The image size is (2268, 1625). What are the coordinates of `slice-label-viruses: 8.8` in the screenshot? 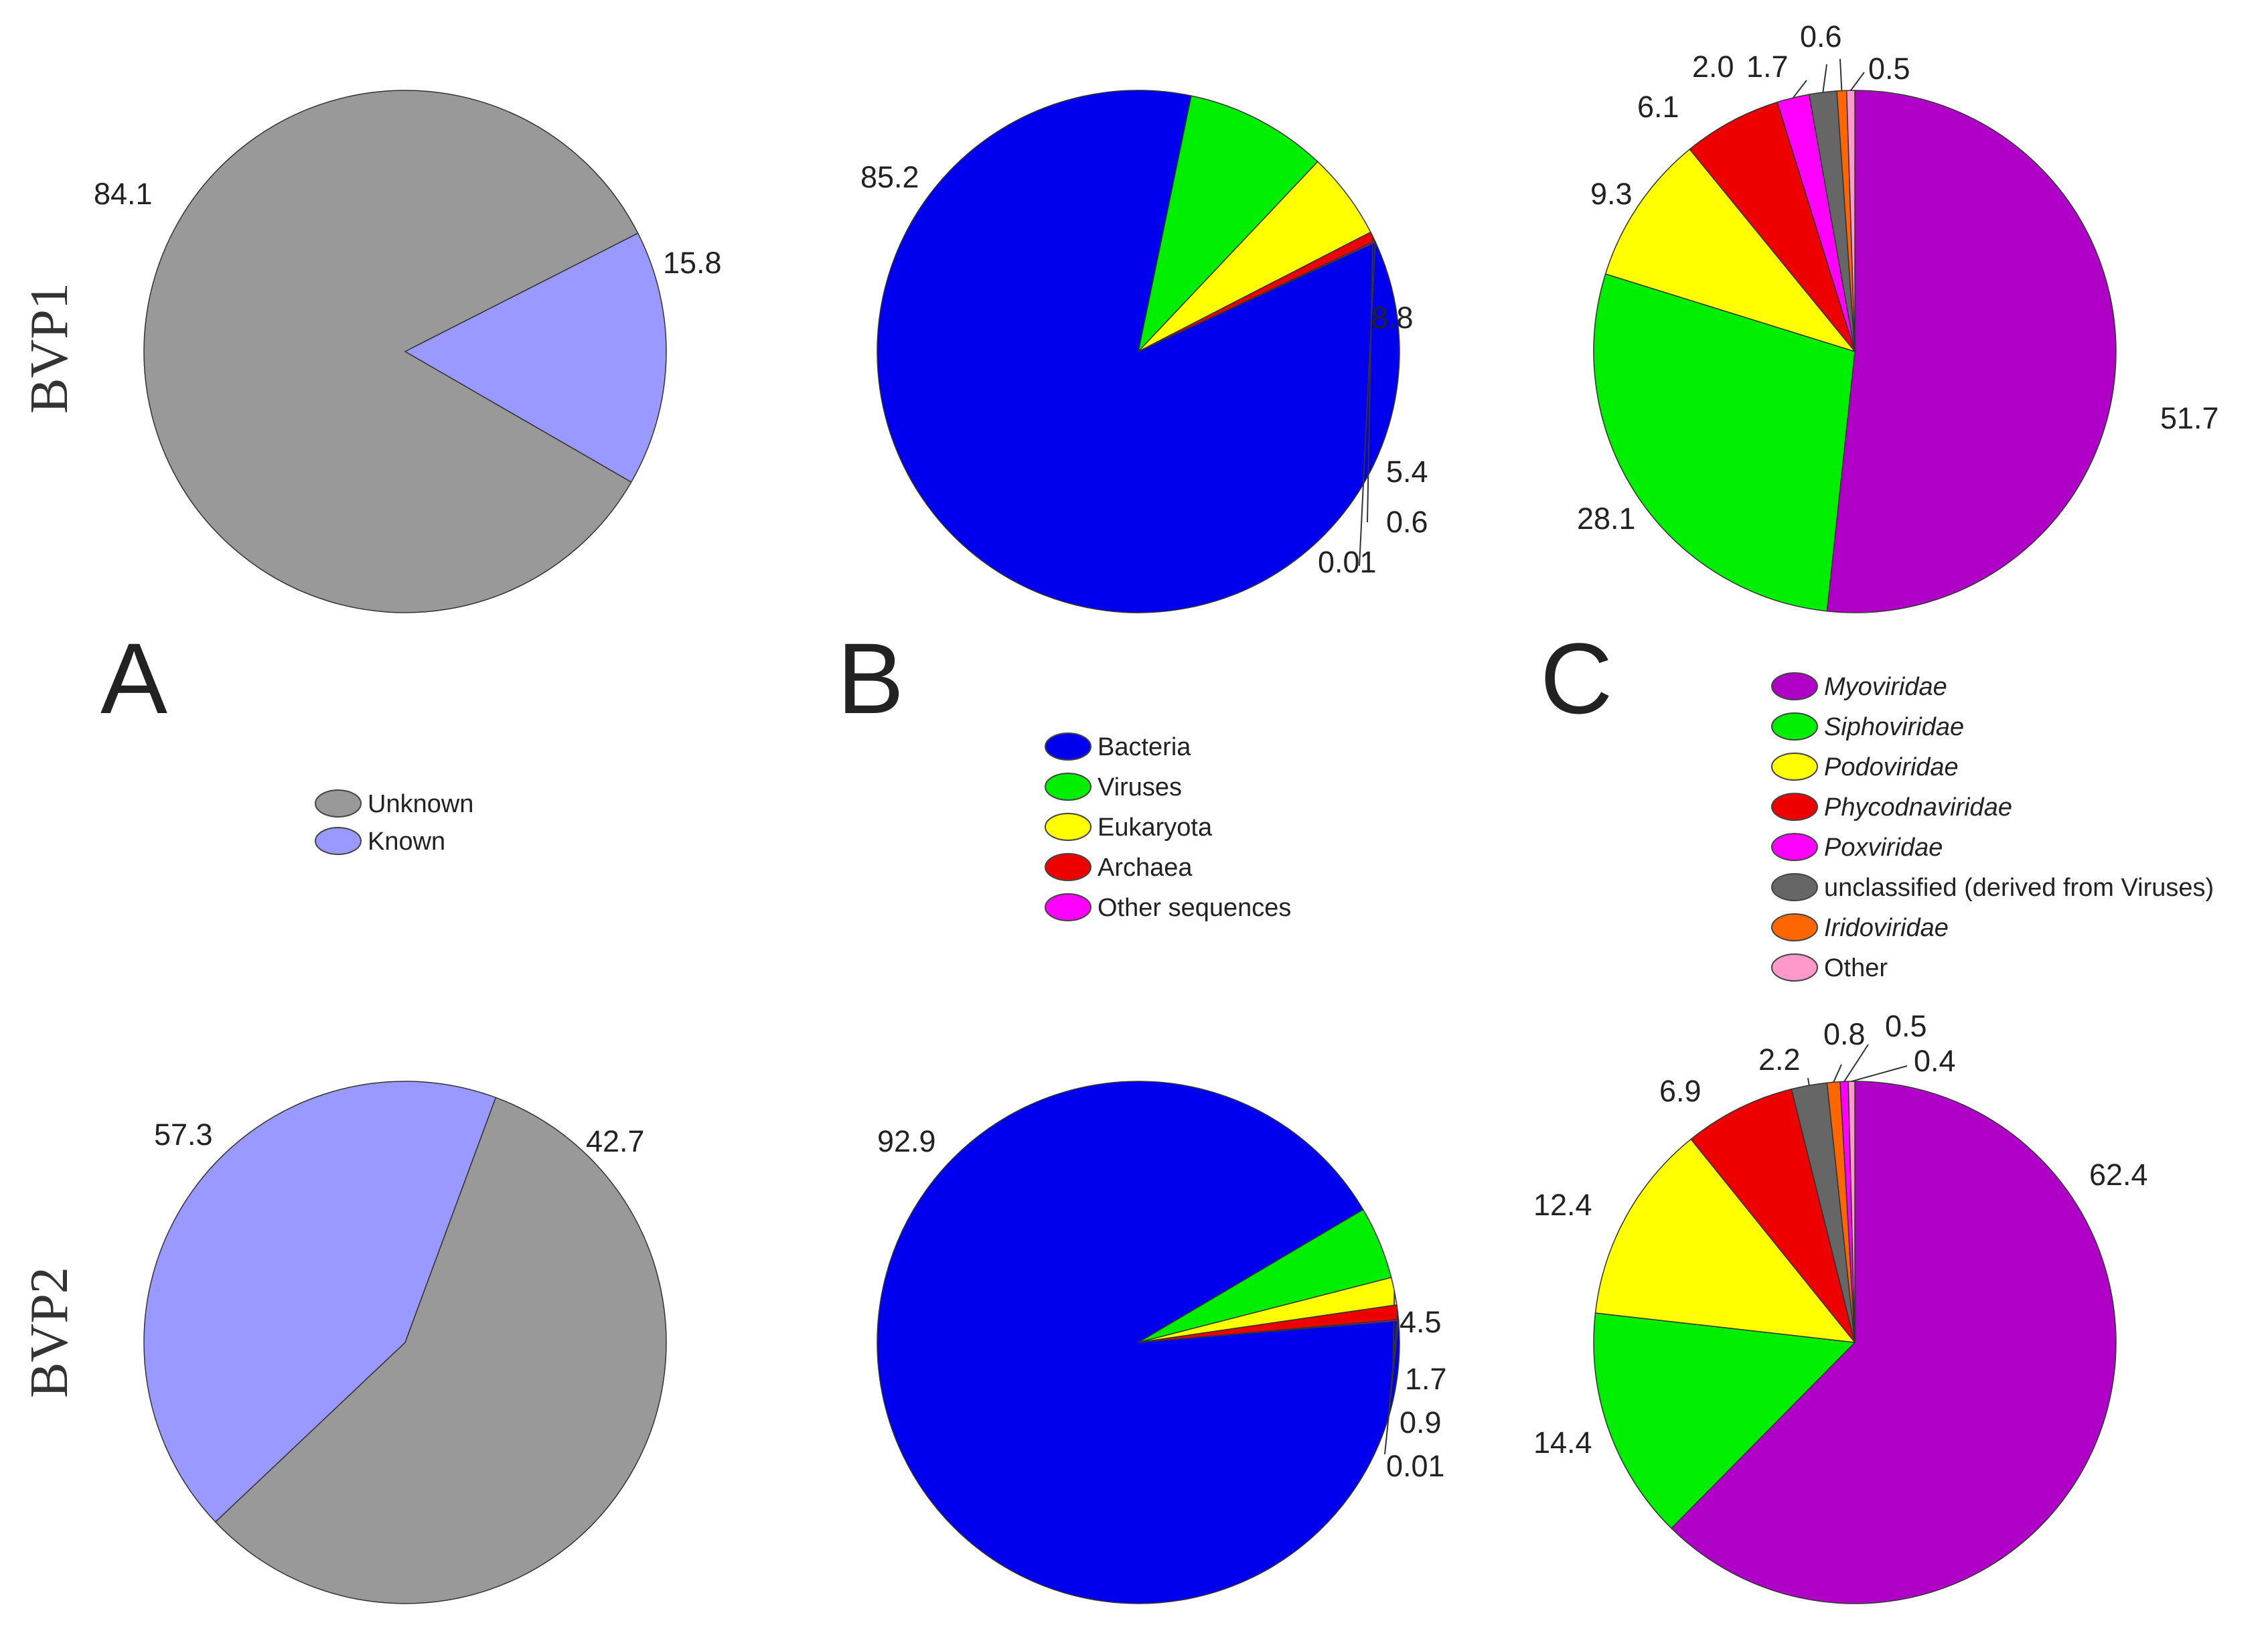 It's located at (1393, 318).